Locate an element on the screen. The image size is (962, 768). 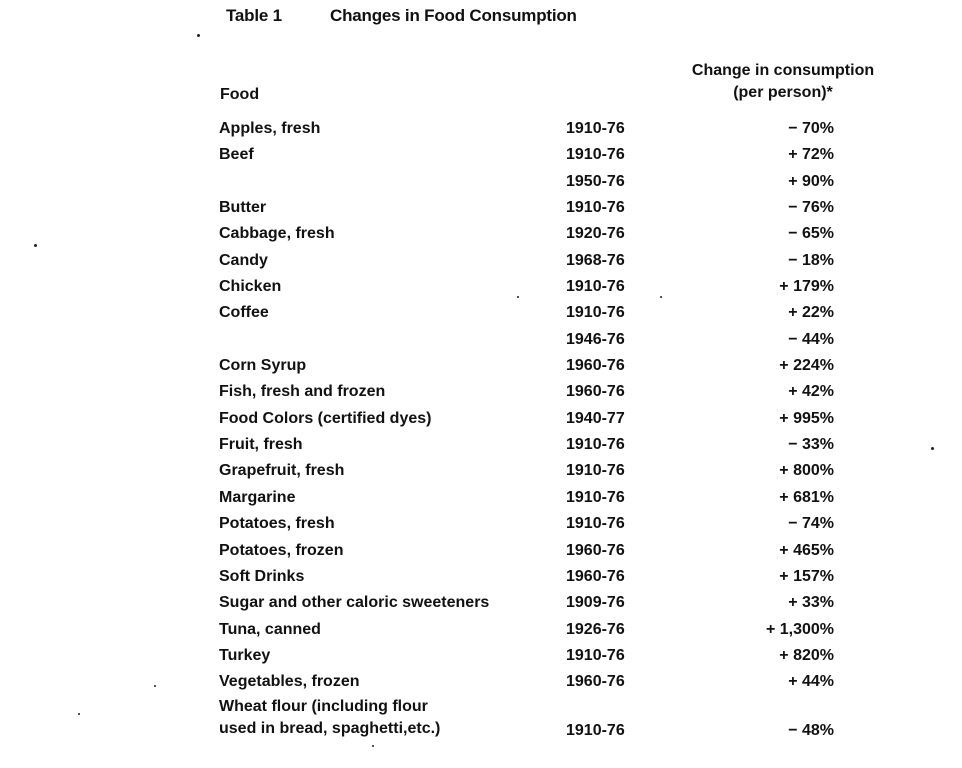
change-cell: + 22% is located at coordinates (811, 313).